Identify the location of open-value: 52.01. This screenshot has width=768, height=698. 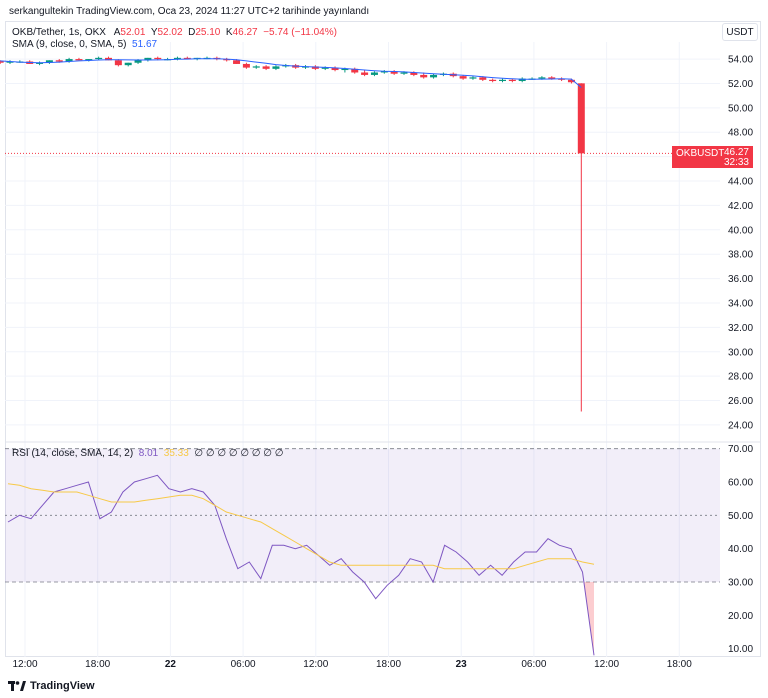
(133, 32).